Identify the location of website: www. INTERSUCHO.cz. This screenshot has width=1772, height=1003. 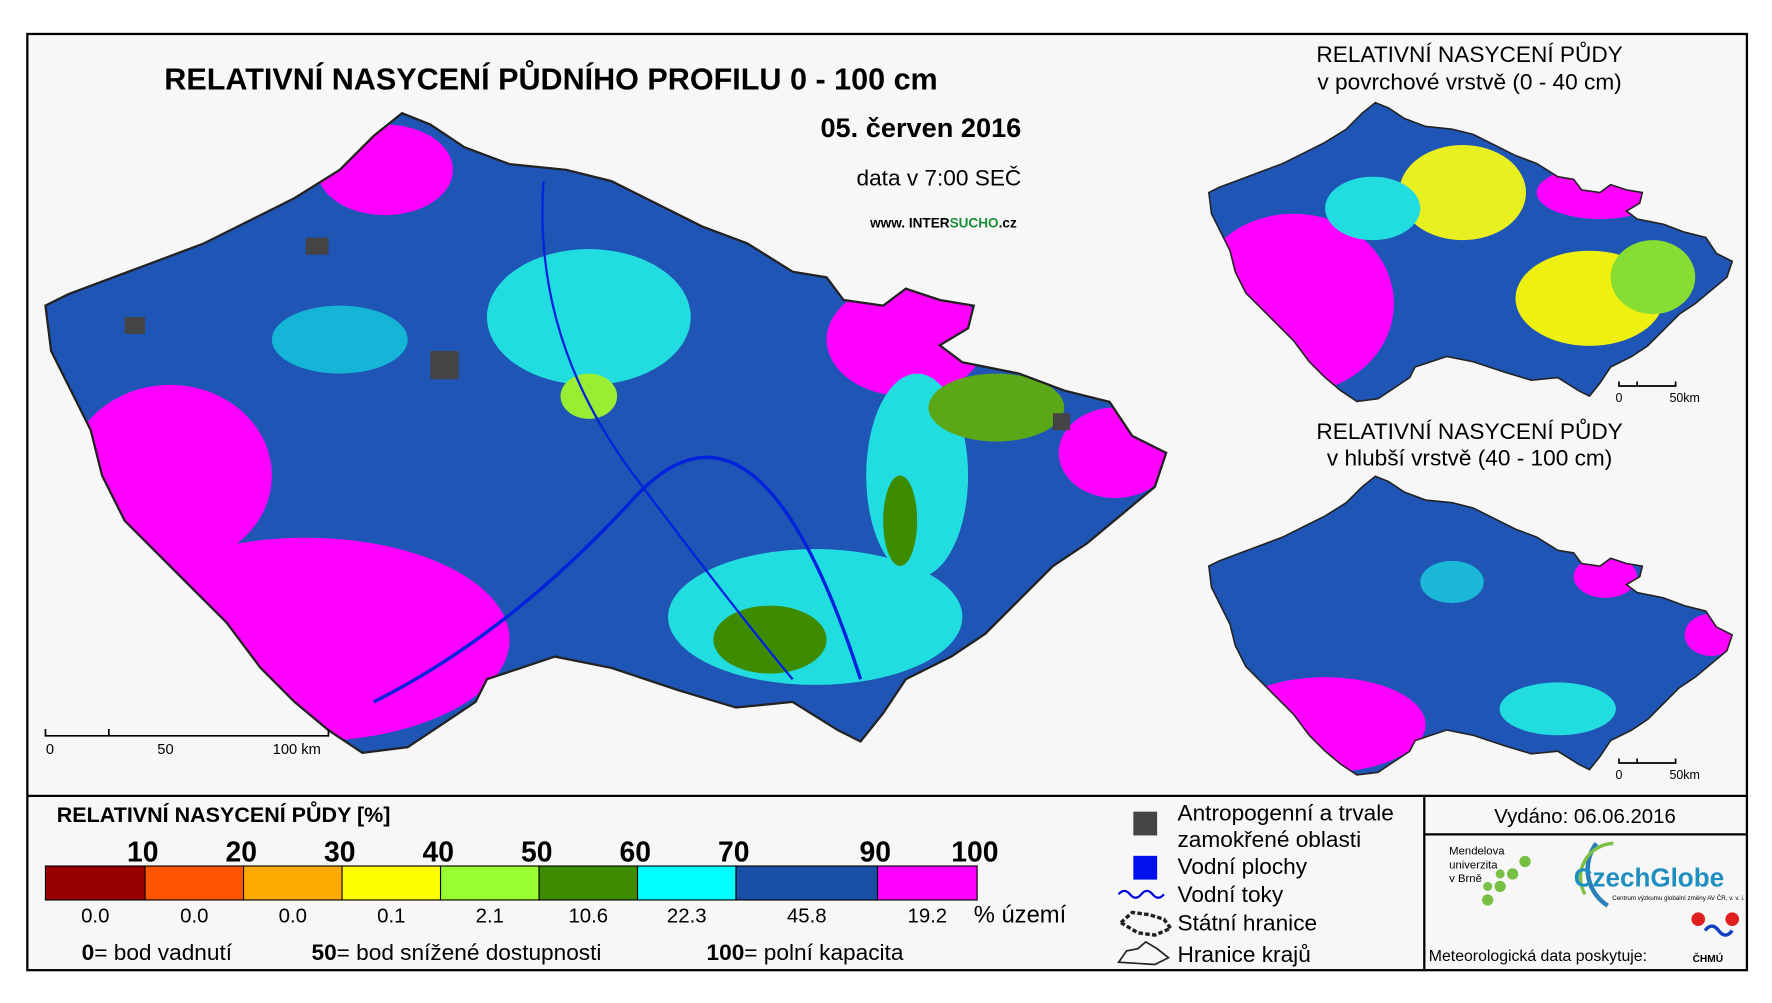
(943, 223).